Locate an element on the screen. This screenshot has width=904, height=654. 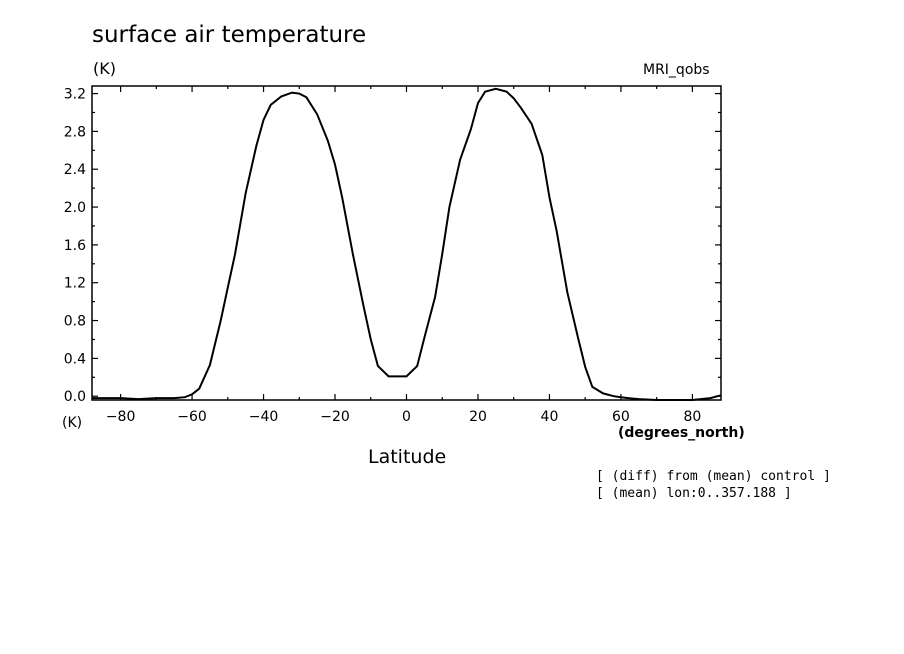
y-tick-label: 2.0 is located at coordinates (75, 208).